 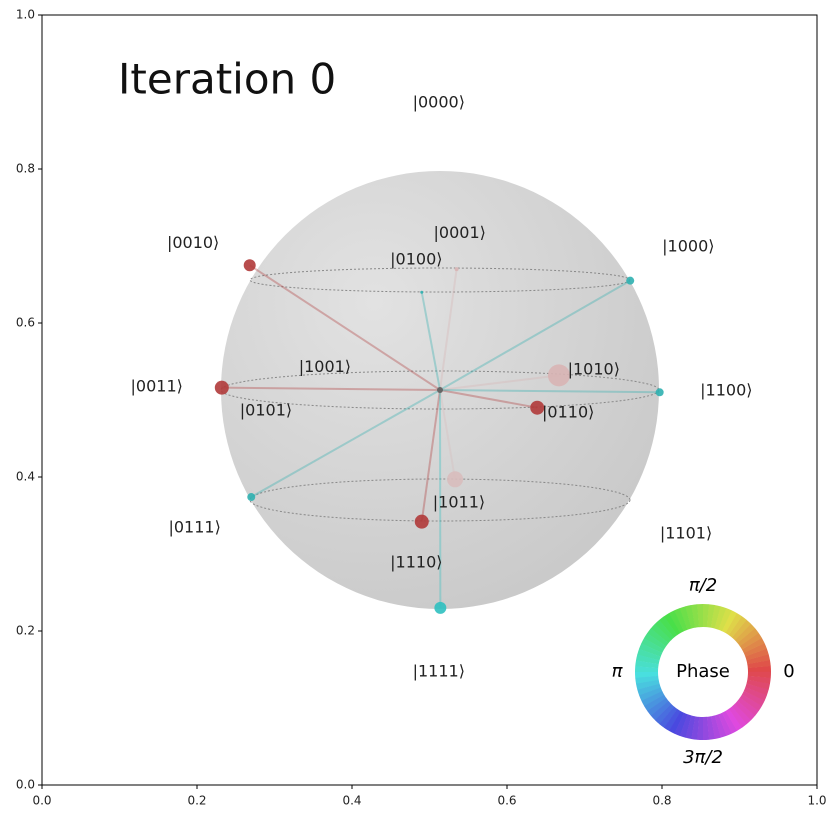 I want to click on x-tick-label: 0.8, so click(x=661, y=801).